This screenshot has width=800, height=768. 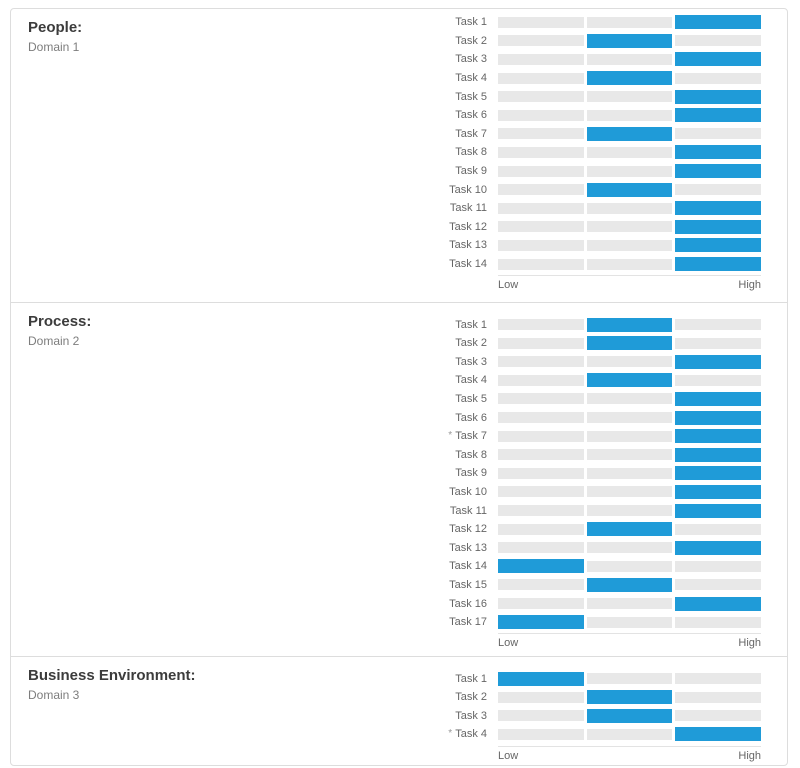 I want to click on task-row: Task 10, so click(x=592, y=189).